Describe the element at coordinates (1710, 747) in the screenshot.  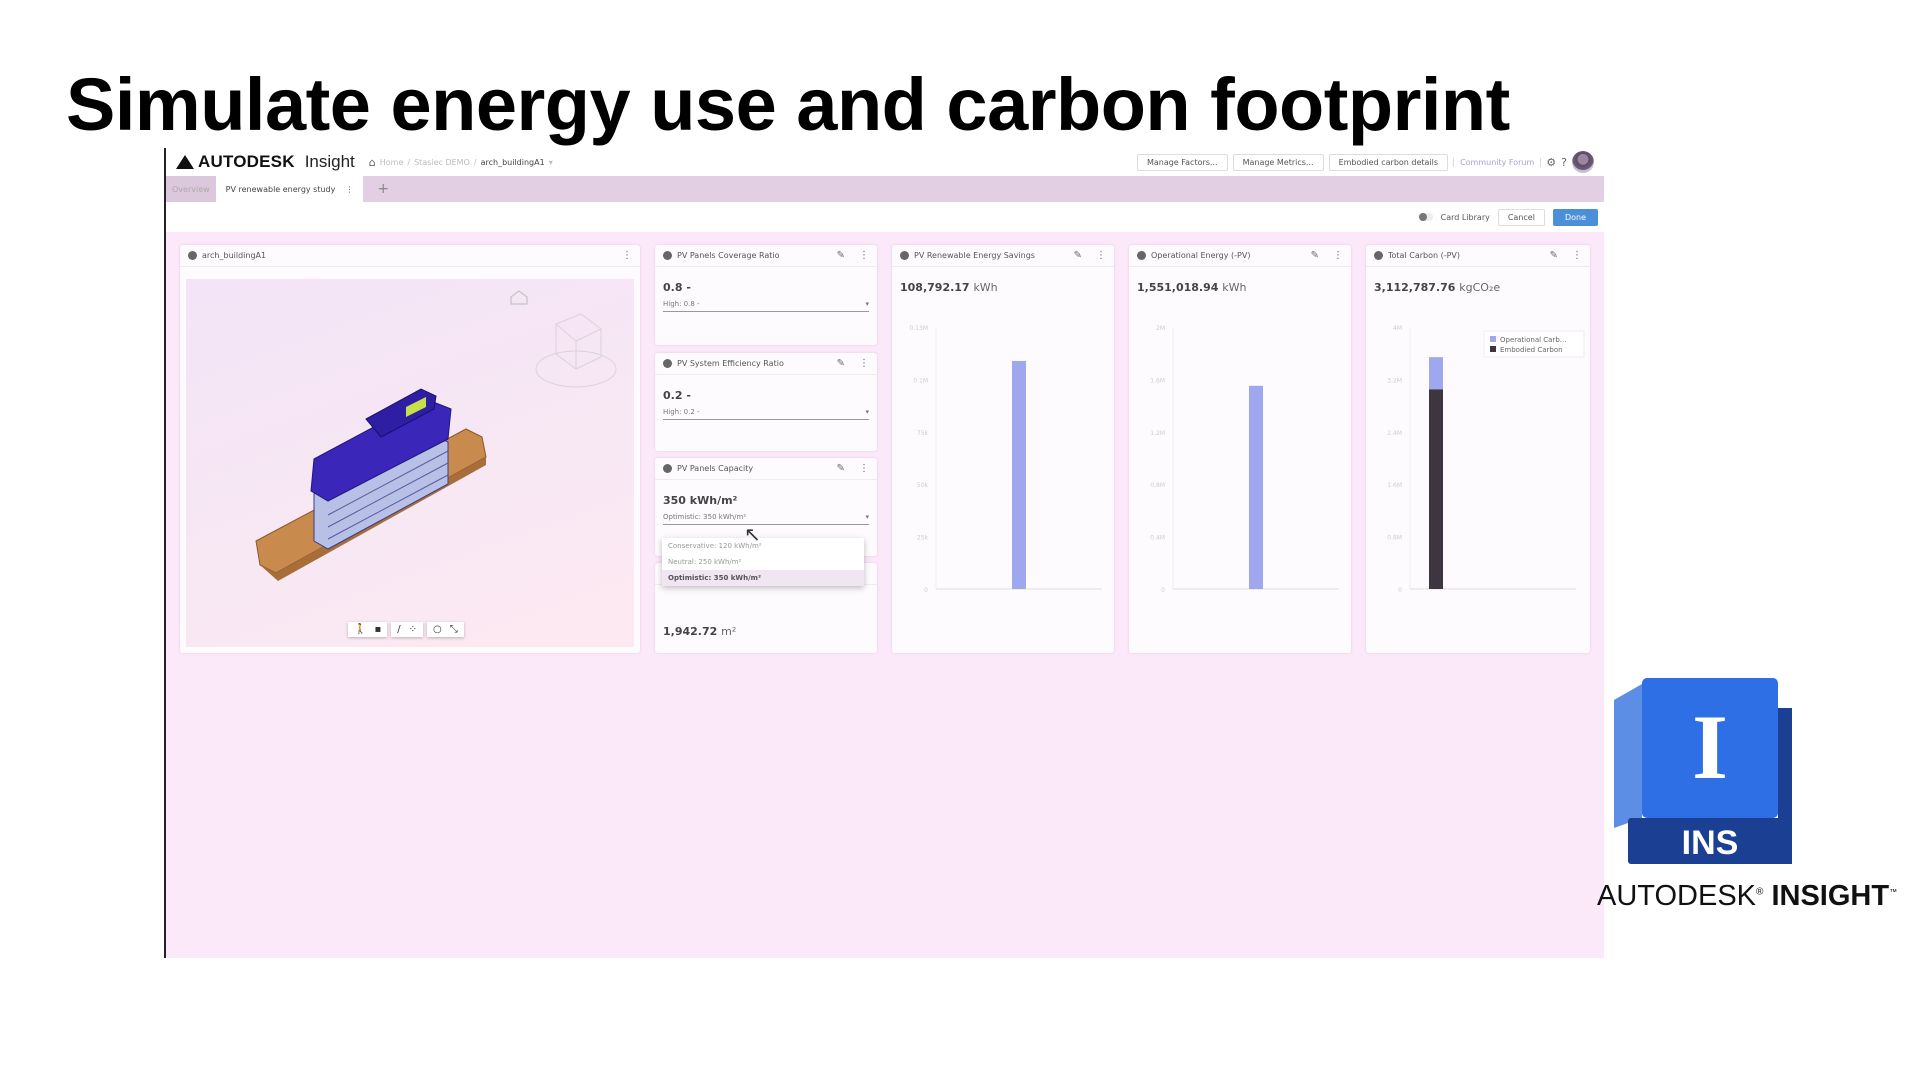
I see `logo-letter: I` at that location.